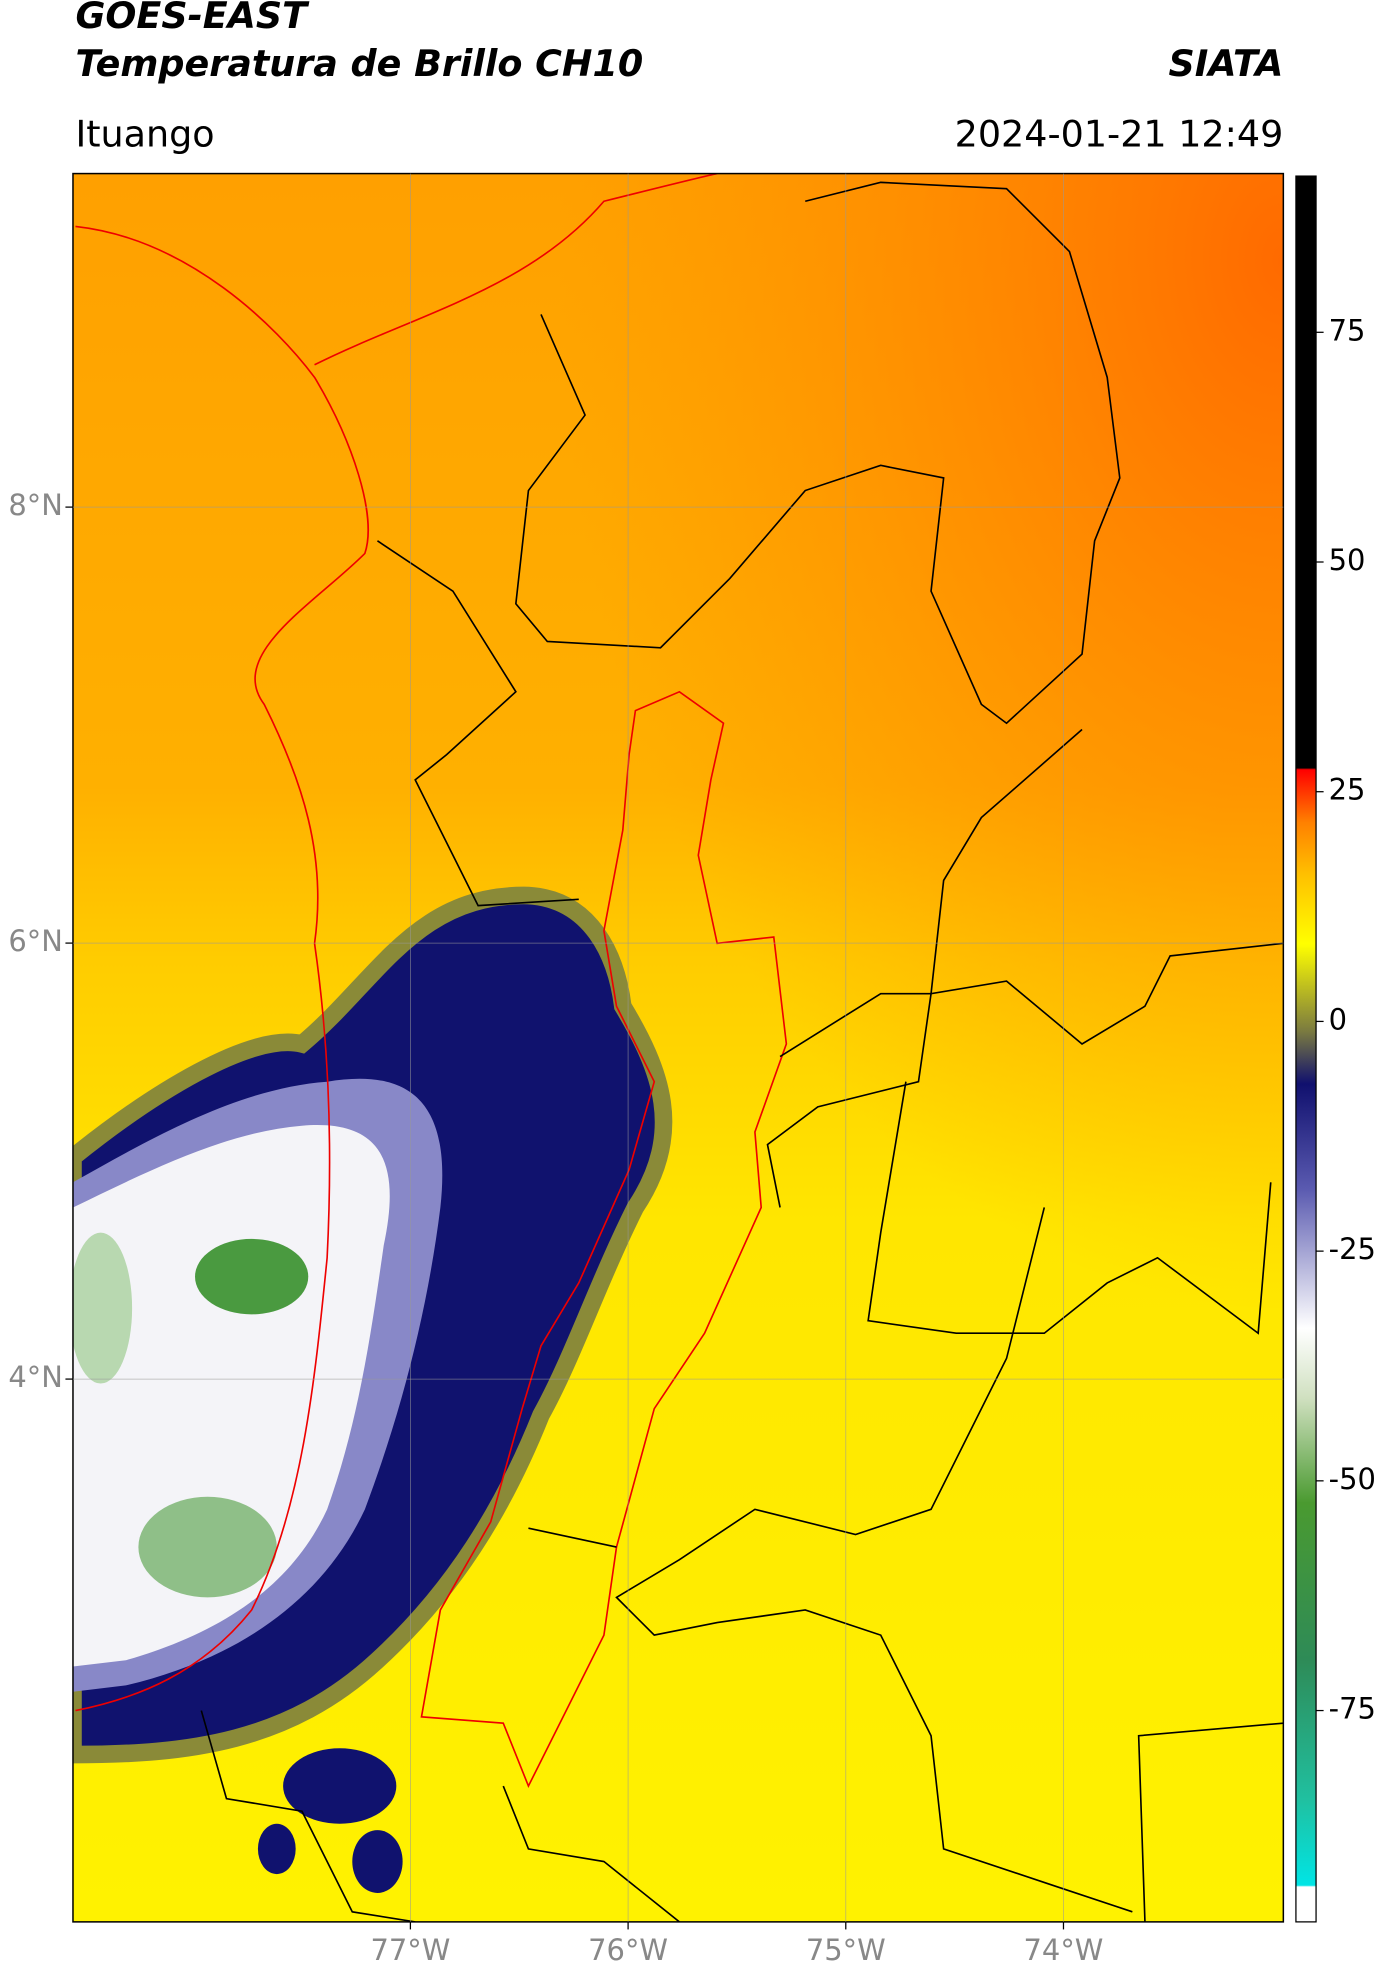  I want to click on x-tick-label: 77°W, so click(410, 1950).